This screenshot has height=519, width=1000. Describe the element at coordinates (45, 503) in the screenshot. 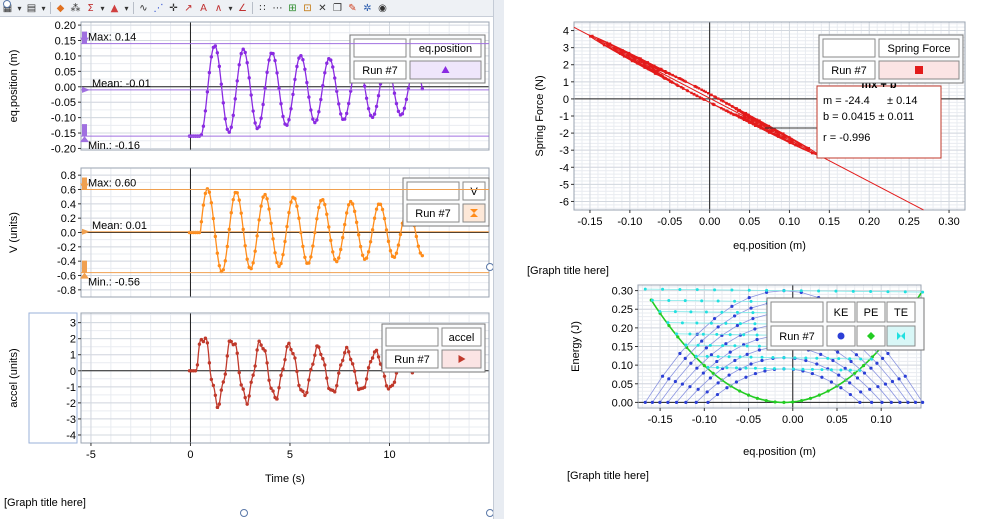

I see `left-graph-title: [Graph title here]` at that location.